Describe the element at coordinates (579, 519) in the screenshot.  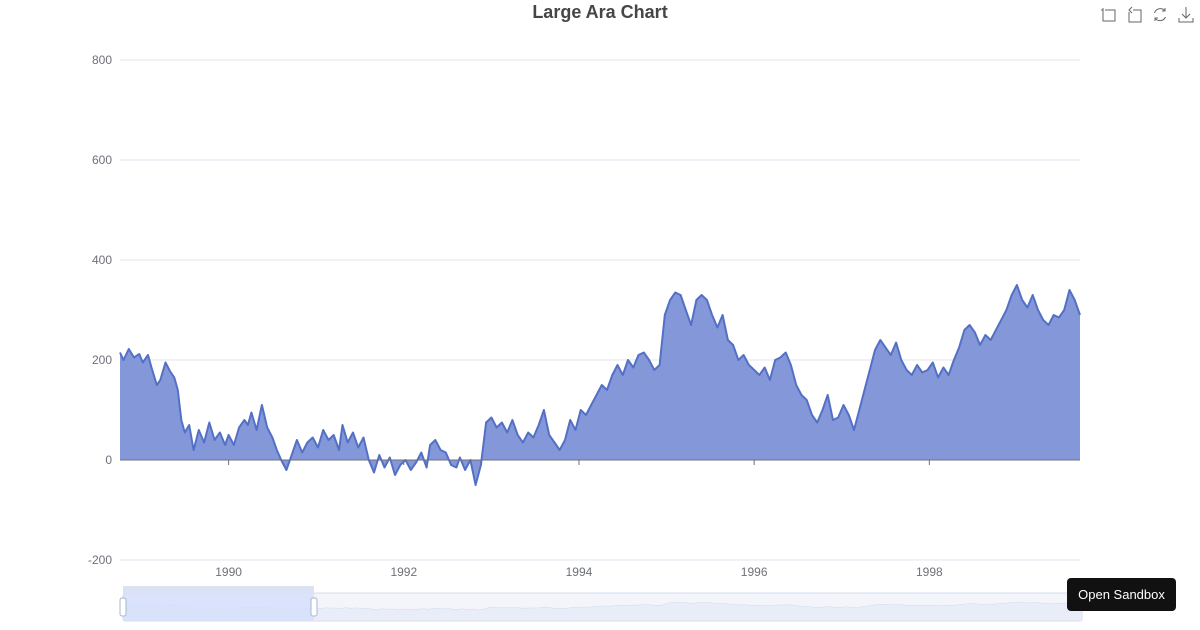
I see `x-axis-ticks: 1990 1992 1994 1996 1998` at that location.